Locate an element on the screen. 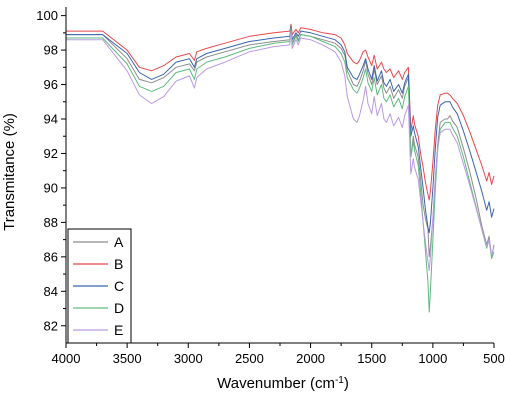  x-axis-title: Wavenumber (cm-1) is located at coordinates (283, 384).